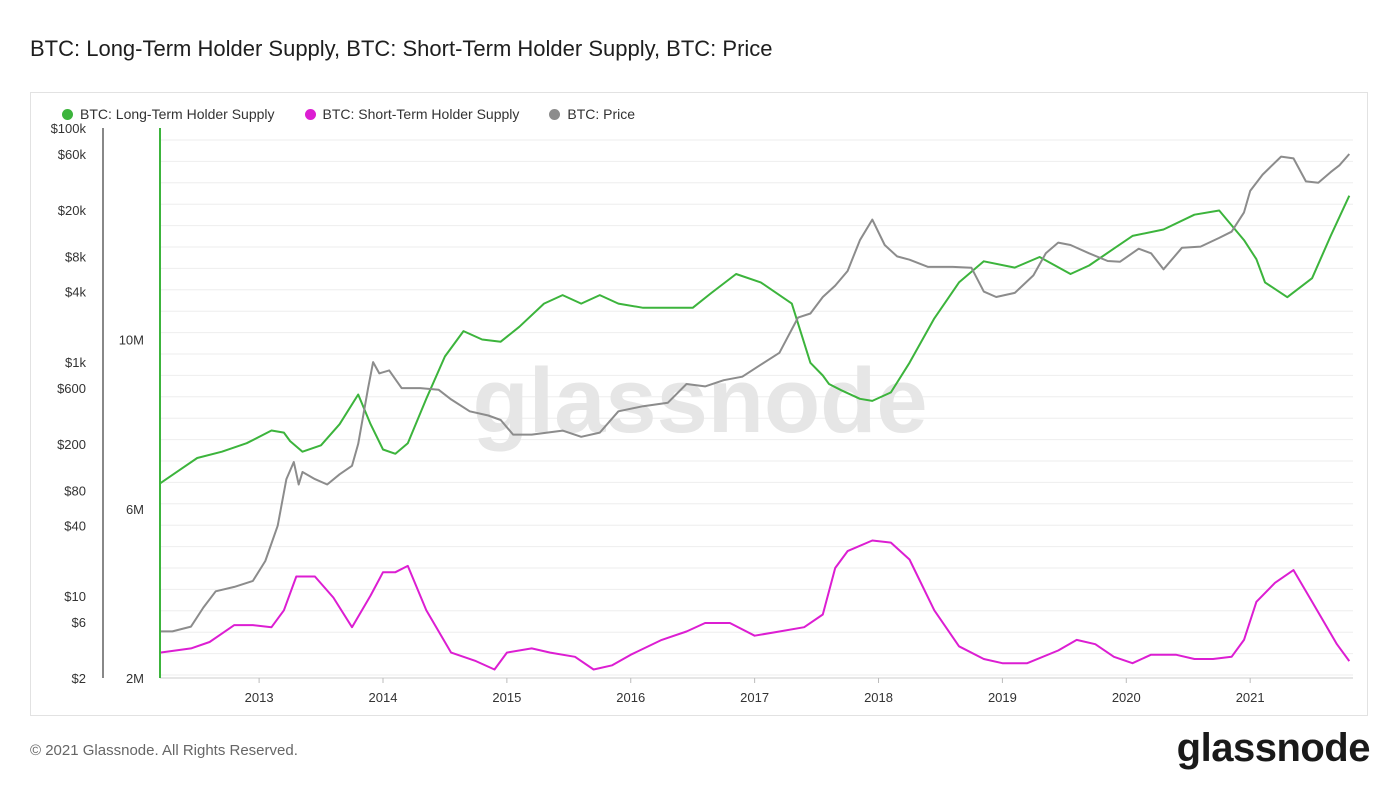  Describe the element at coordinates (555, 114) in the screenshot. I see `legend-dot-price` at that location.